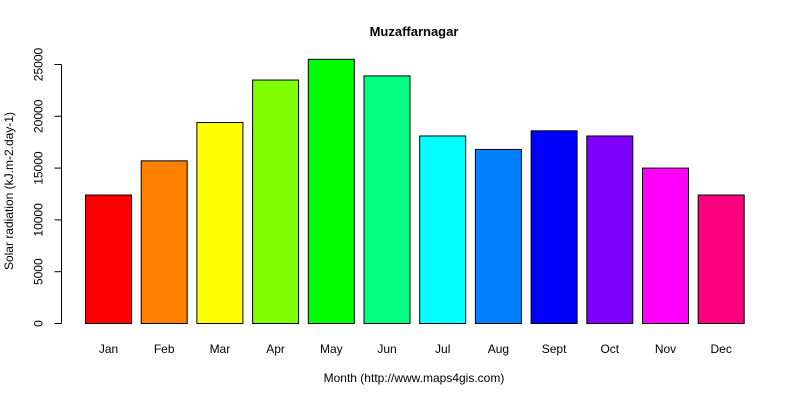 The height and width of the screenshot is (405, 800). Describe the element at coordinates (275, 349) in the screenshot. I see `x-tick-label: Apr` at that location.